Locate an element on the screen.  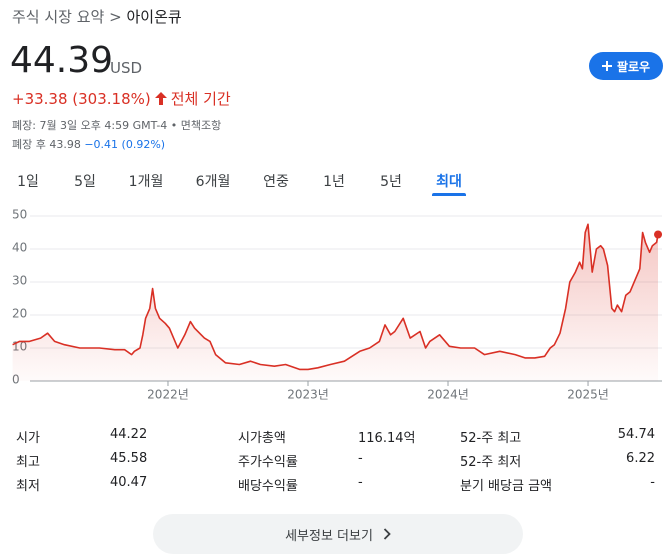
range-tab: 최대 is located at coordinates (449, 182).